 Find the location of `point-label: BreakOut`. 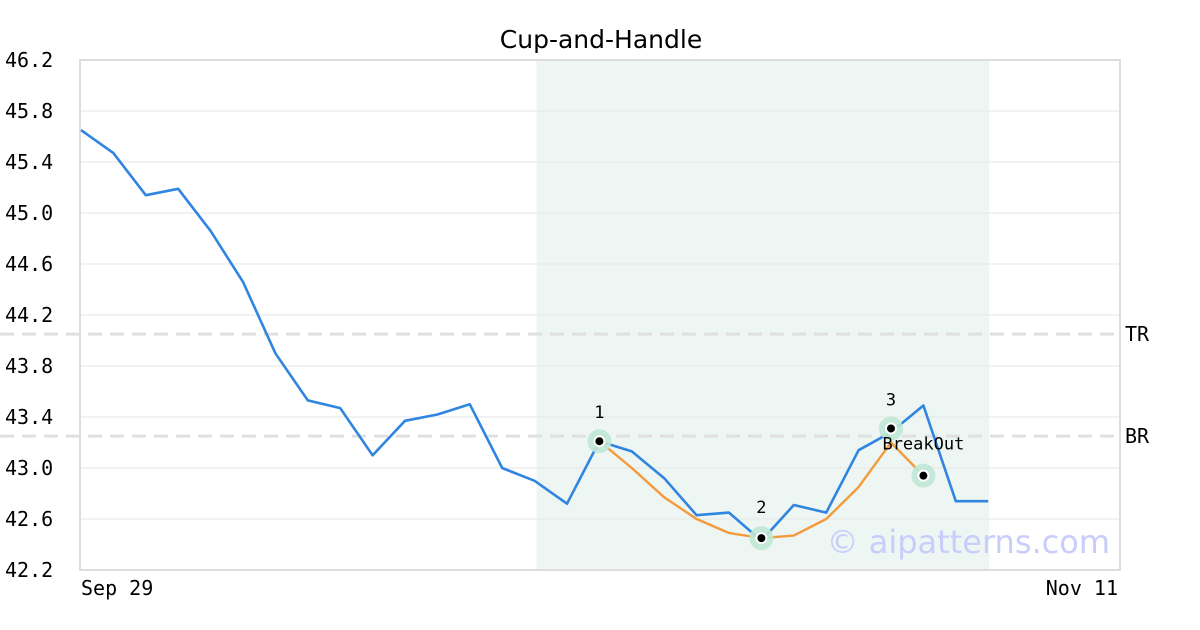

point-label: BreakOut is located at coordinates (923, 445).